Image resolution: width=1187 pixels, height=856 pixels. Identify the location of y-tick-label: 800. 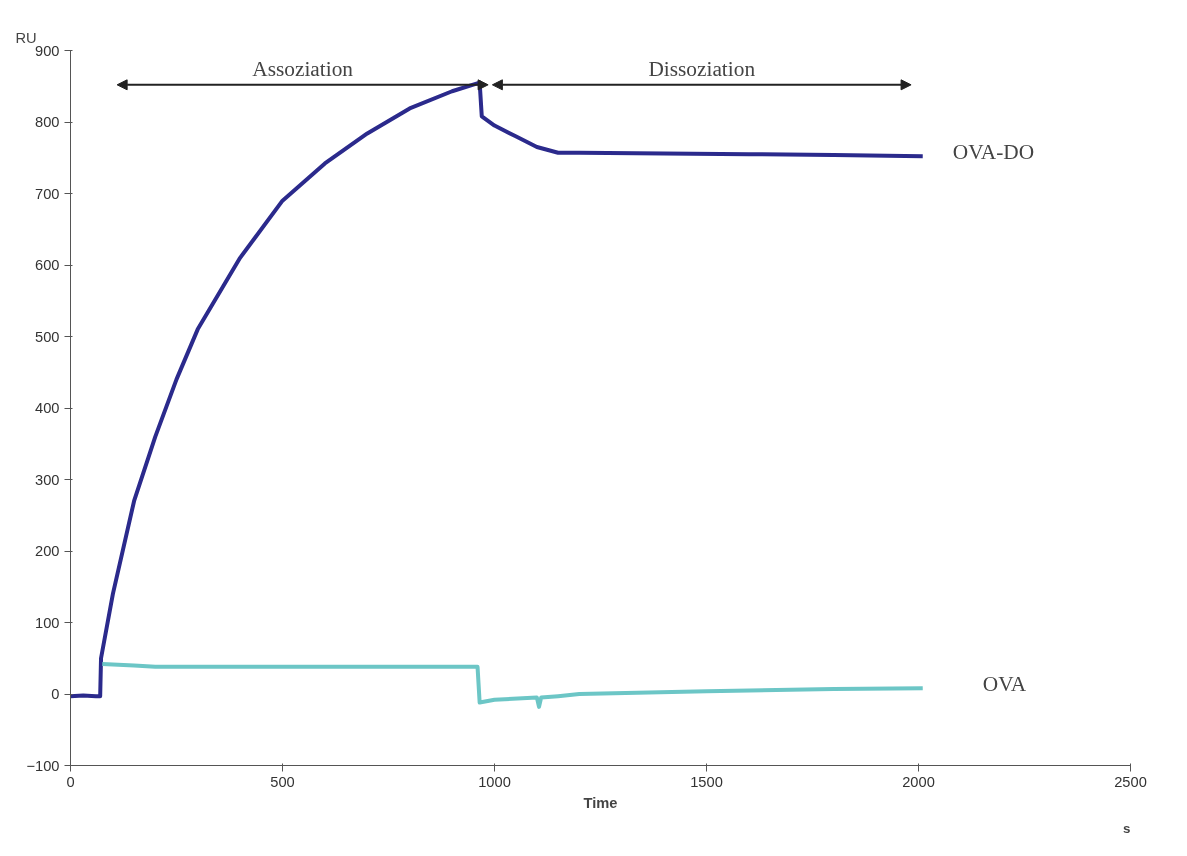
(47, 122).